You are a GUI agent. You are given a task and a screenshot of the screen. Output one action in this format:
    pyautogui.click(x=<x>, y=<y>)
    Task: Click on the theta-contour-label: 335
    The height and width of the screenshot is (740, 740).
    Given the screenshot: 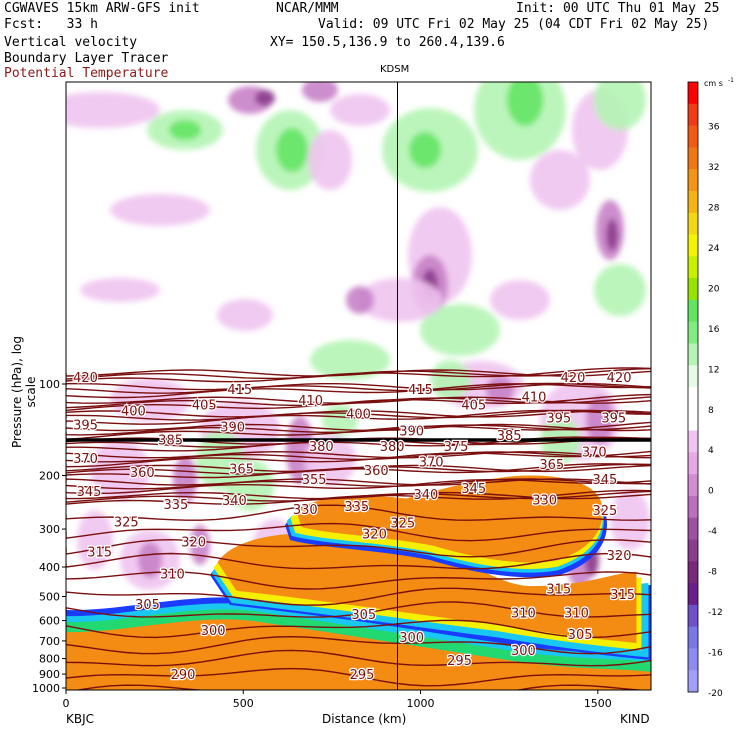 What is the action you would take?
    pyautogui.click(x=356, y=507)
    